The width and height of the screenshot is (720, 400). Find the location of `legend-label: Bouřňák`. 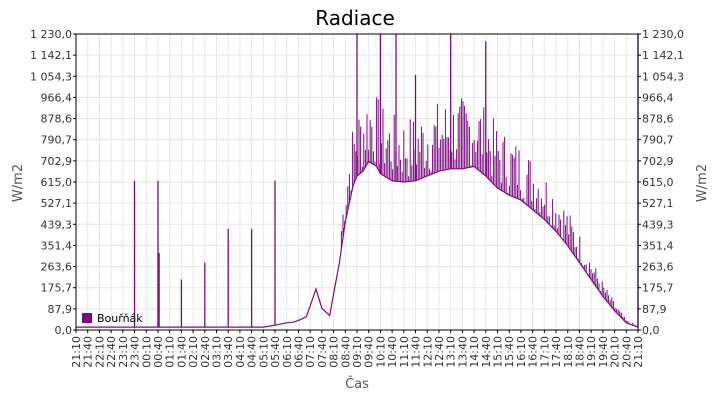

legend-label: Bouřňák is located at coordinates (120, 318).